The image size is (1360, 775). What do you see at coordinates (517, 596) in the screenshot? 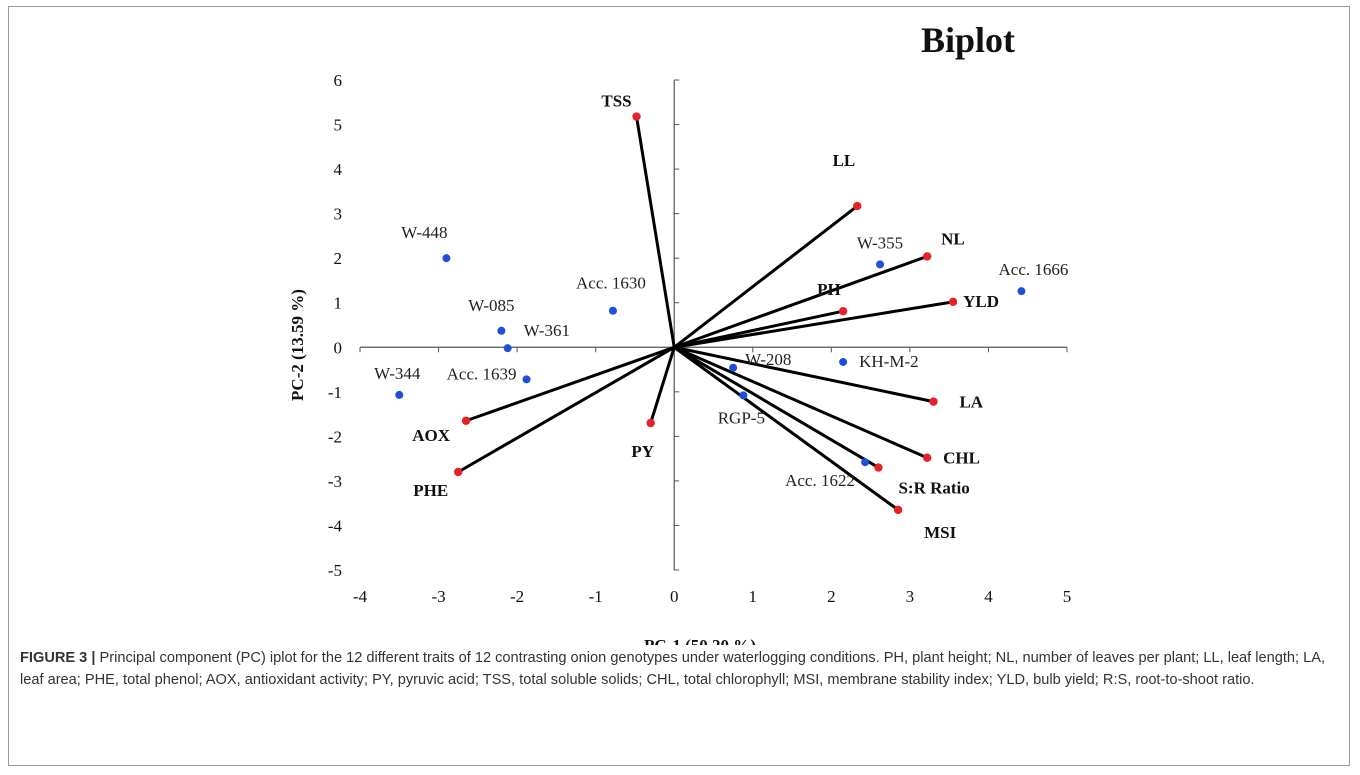
I see `x-tick-label: -2` at bounding box center [517, 596].